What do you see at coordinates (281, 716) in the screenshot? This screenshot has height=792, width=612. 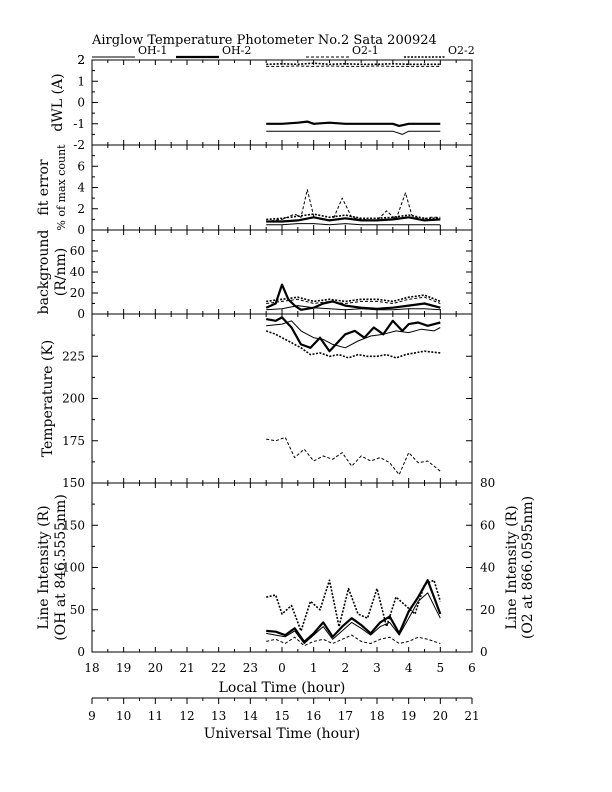 I see `ut-tick-label: 15` at bounding box center [281, 716].